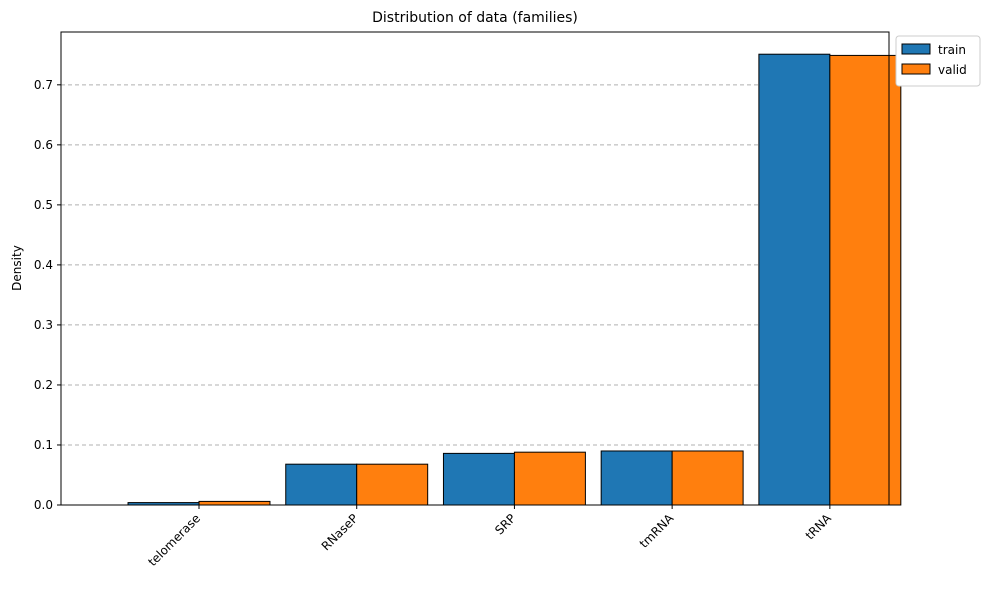  Describe the element at coordinates (636, 478) in the screenshot. I see `bar-train-tmRNA` at that location.